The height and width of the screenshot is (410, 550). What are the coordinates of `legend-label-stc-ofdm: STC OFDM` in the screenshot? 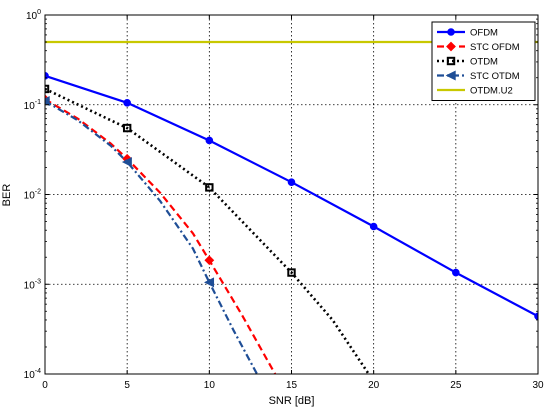 It's located at (495, 47).